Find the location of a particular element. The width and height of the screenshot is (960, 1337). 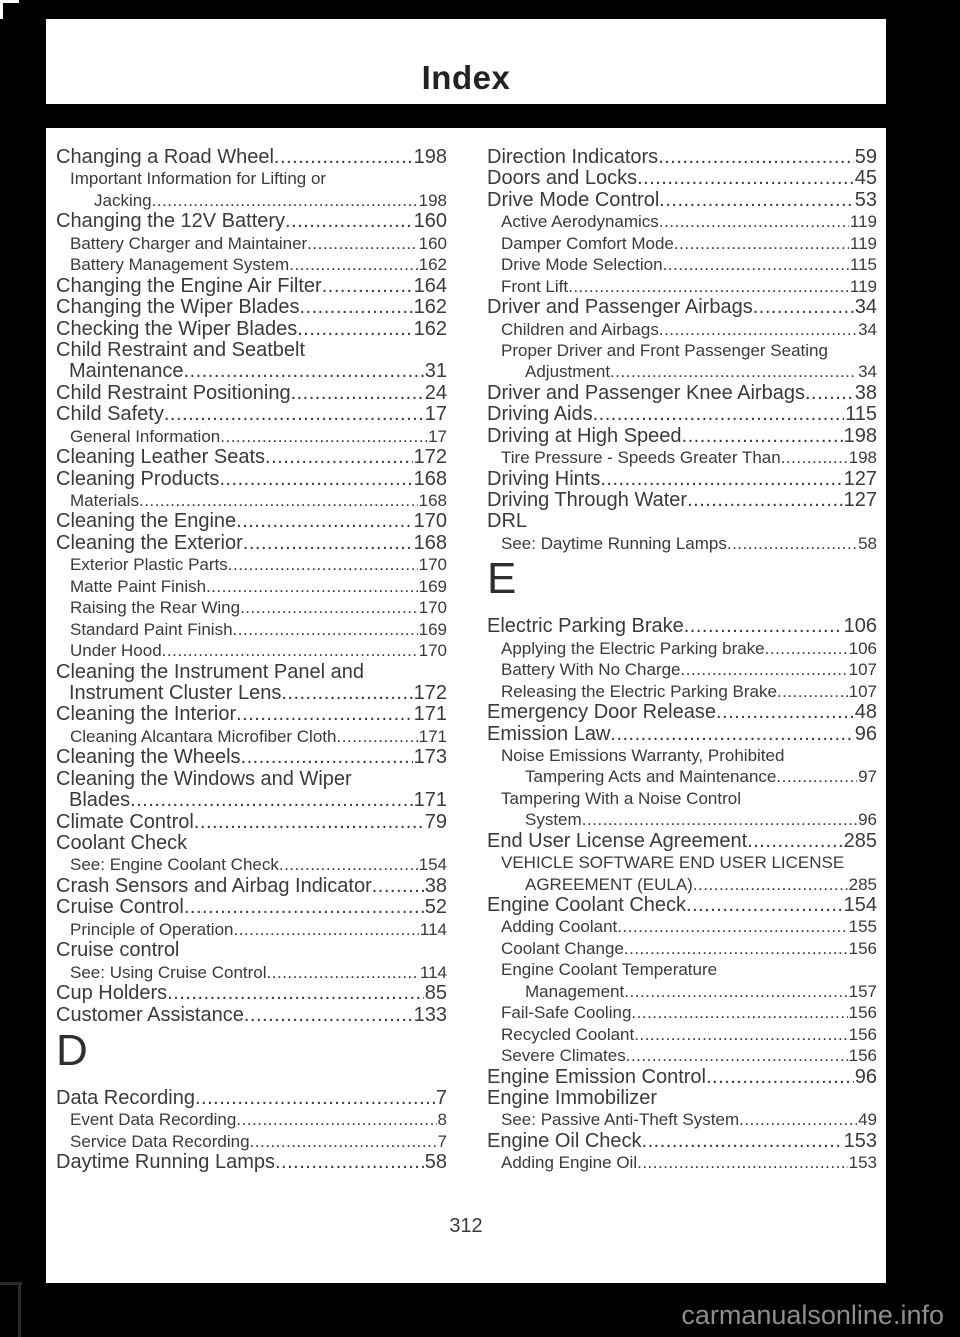

index-entry: Emergency Door Release 48 is located at coordinates (682, 712).